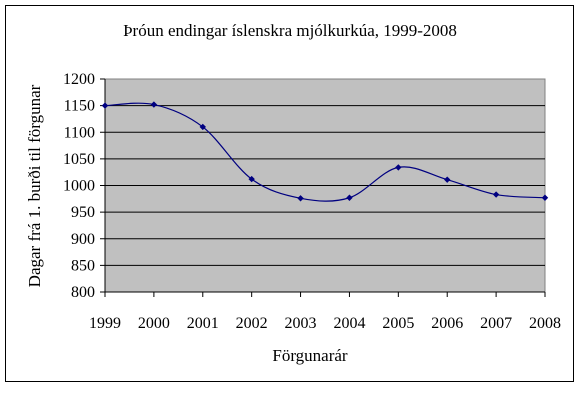 The image size is (581, 405). What do you see at coordinates (203, 323) in the screenshot?
I see `x-tick-label: 2001` at bounding box center [203, 323].